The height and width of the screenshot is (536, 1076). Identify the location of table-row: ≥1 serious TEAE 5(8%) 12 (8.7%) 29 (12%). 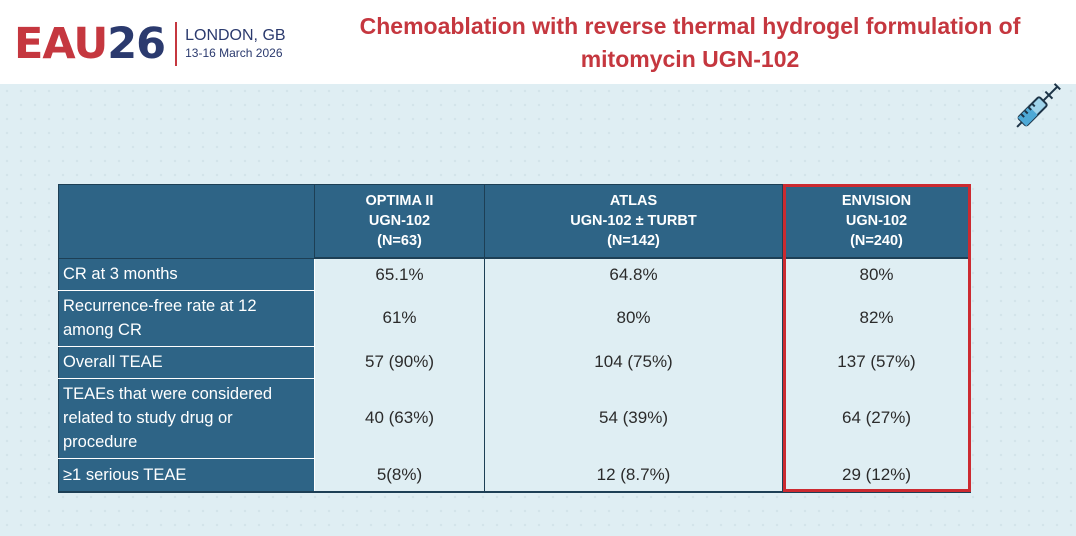
(514, 475).